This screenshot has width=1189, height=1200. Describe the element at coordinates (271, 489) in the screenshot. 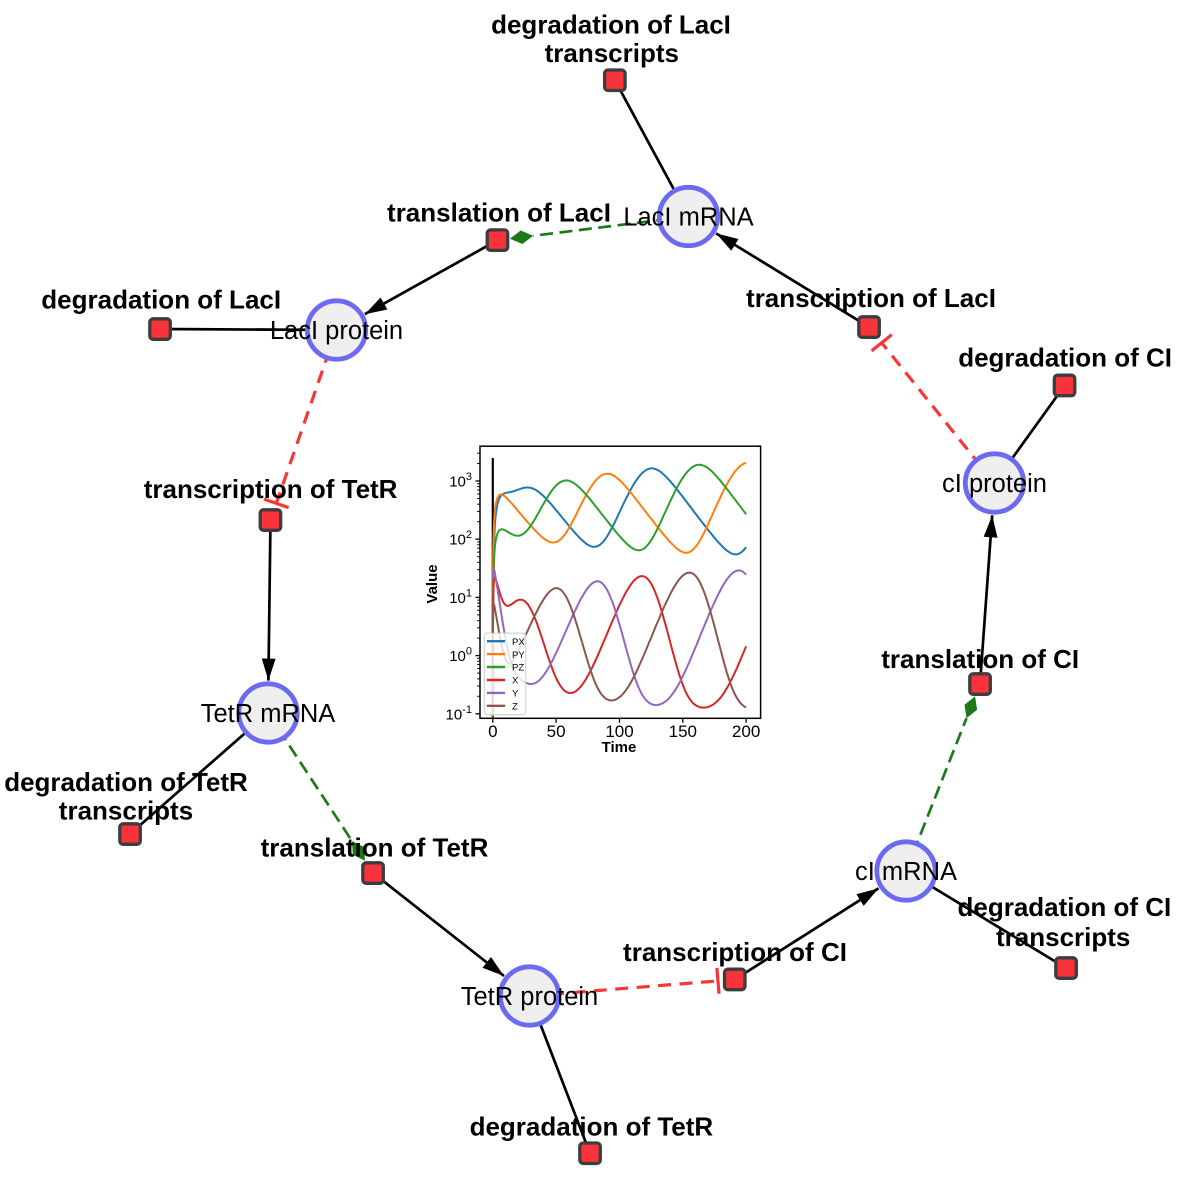

I see `svg-text: transcription of TetR` at that location.